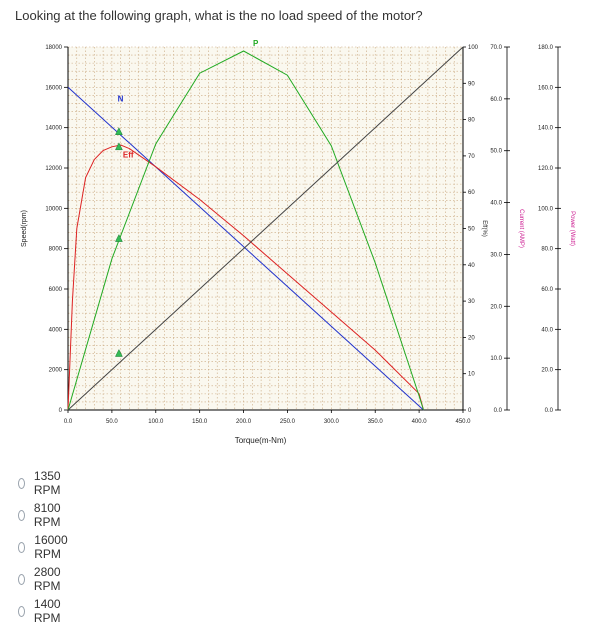 The image size is (593, 626). Describe the element at coordinates (471, 193) in the screenshot. I see `efficiency-tick-label: 60` at that location.